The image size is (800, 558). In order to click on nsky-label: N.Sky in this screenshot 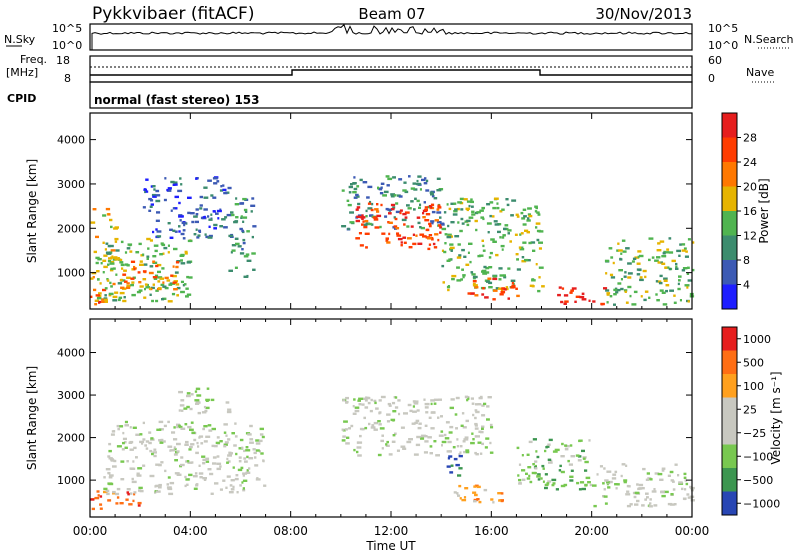, I will do `click(20, 39)`.